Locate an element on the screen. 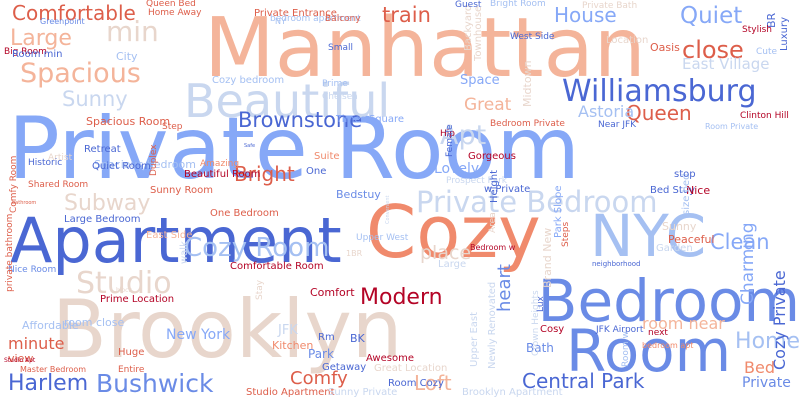  cloud-word: Shared Room is located at coordinates (58, 185).